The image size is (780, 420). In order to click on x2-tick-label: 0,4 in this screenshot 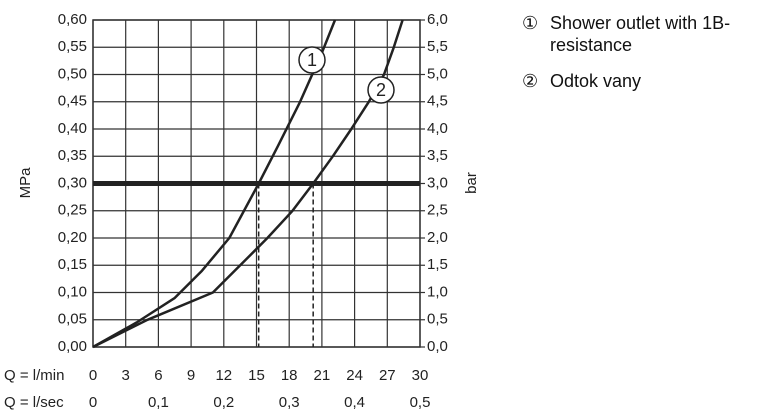, I will do `click(354, 402)`.